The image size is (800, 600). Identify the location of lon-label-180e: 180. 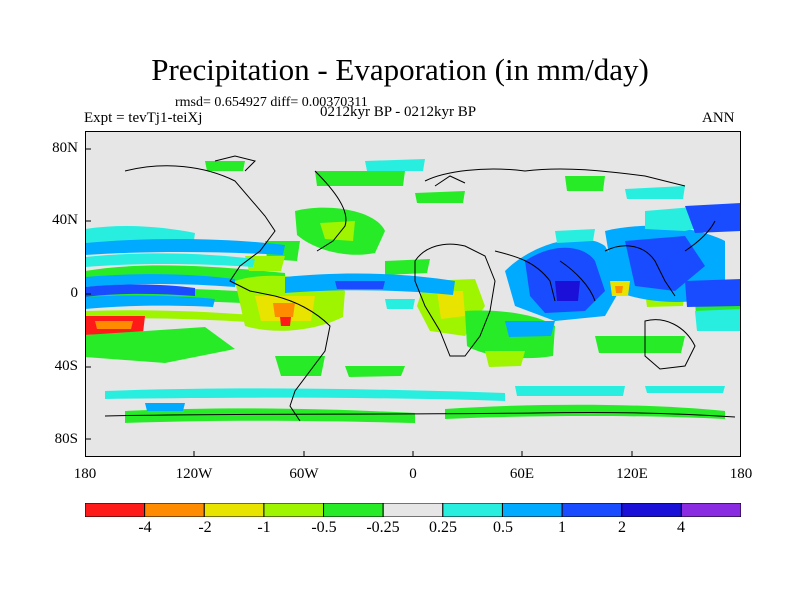
(741, 474).